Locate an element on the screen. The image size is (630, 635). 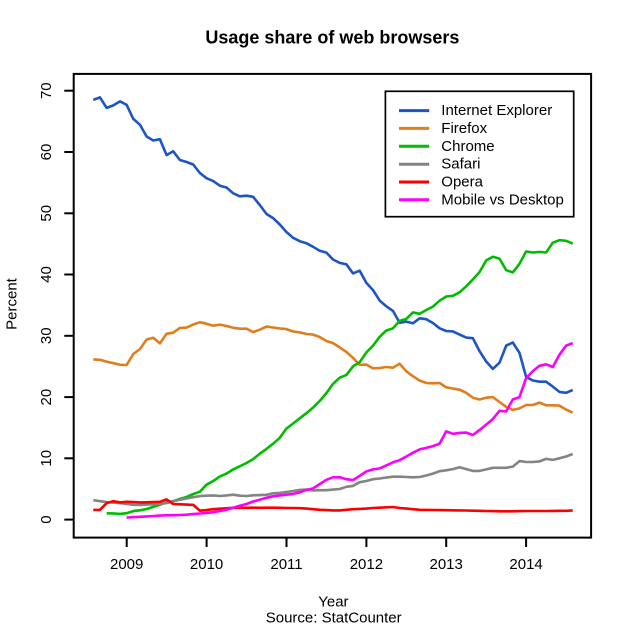
svg-text: 2009 is located at coordinates (126, 564).